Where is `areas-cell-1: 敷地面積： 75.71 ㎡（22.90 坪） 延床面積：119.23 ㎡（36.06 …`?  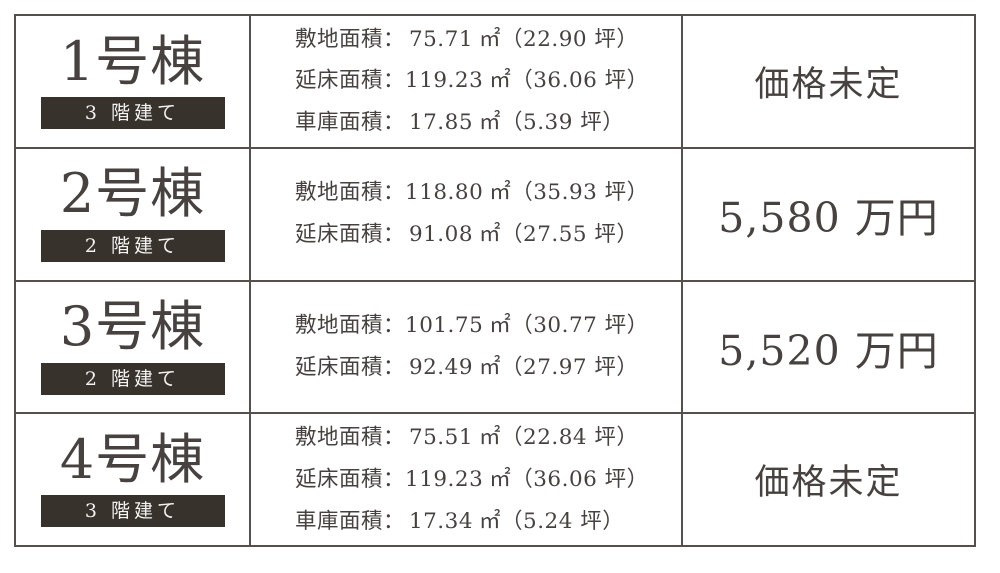 areas-cell-1: 敷地面積： 75.71 ㎡（22.90 坪） 延床面積：119.23 ㎡（36.06 … is located at coordinates (467, 81).